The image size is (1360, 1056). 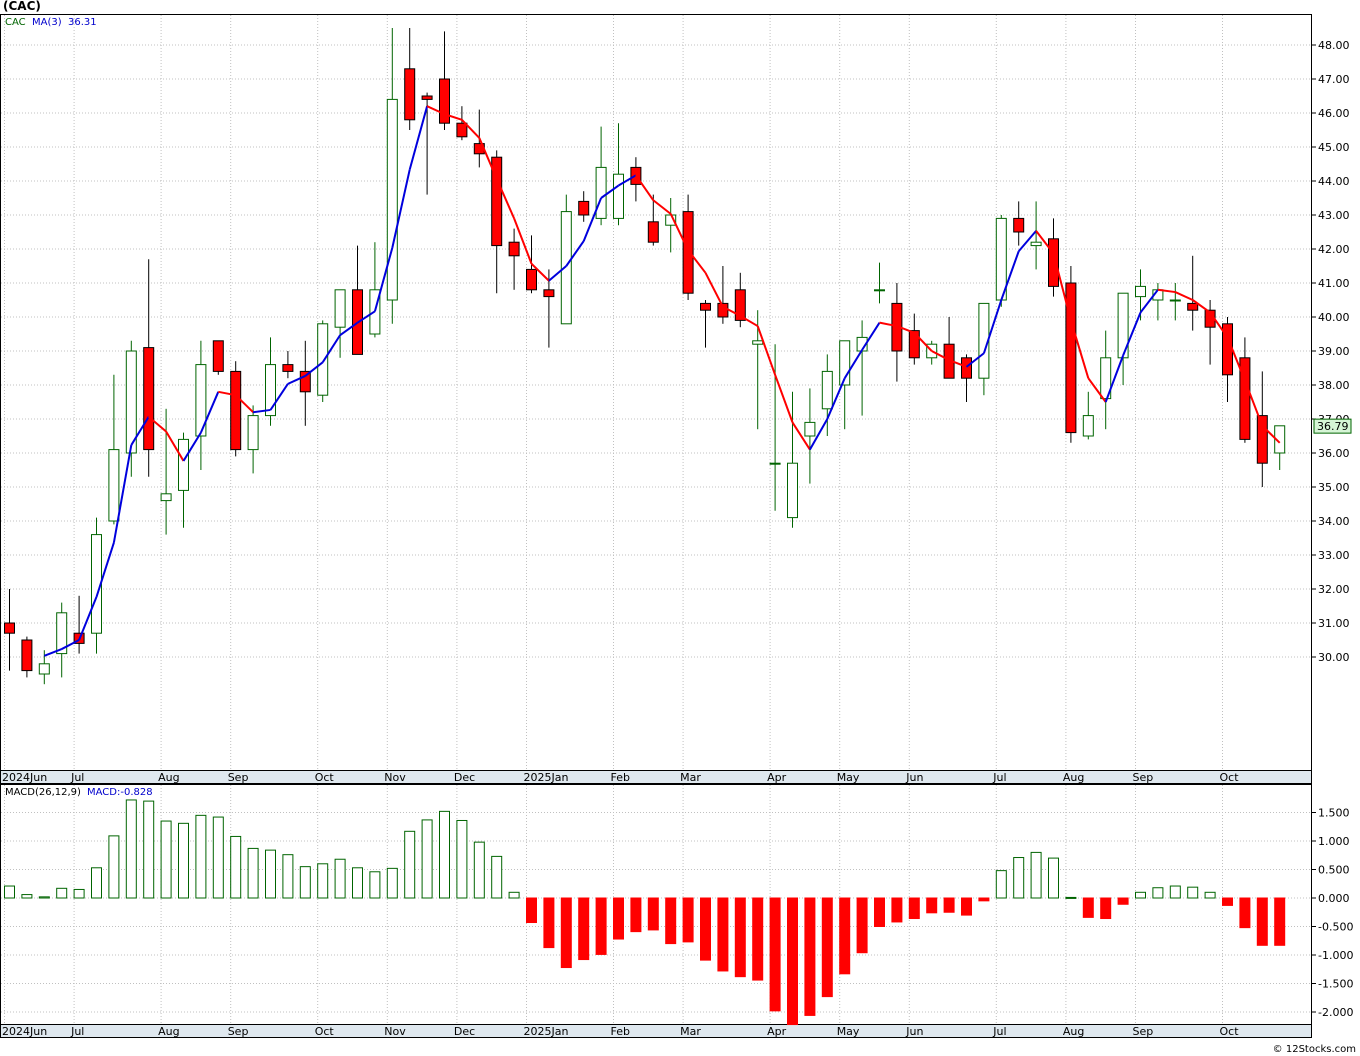 What do you see at coordinates (777, 777) in the screenshot?
I see `price-x-tick-label: Apr` at bounding box center [777, 777].